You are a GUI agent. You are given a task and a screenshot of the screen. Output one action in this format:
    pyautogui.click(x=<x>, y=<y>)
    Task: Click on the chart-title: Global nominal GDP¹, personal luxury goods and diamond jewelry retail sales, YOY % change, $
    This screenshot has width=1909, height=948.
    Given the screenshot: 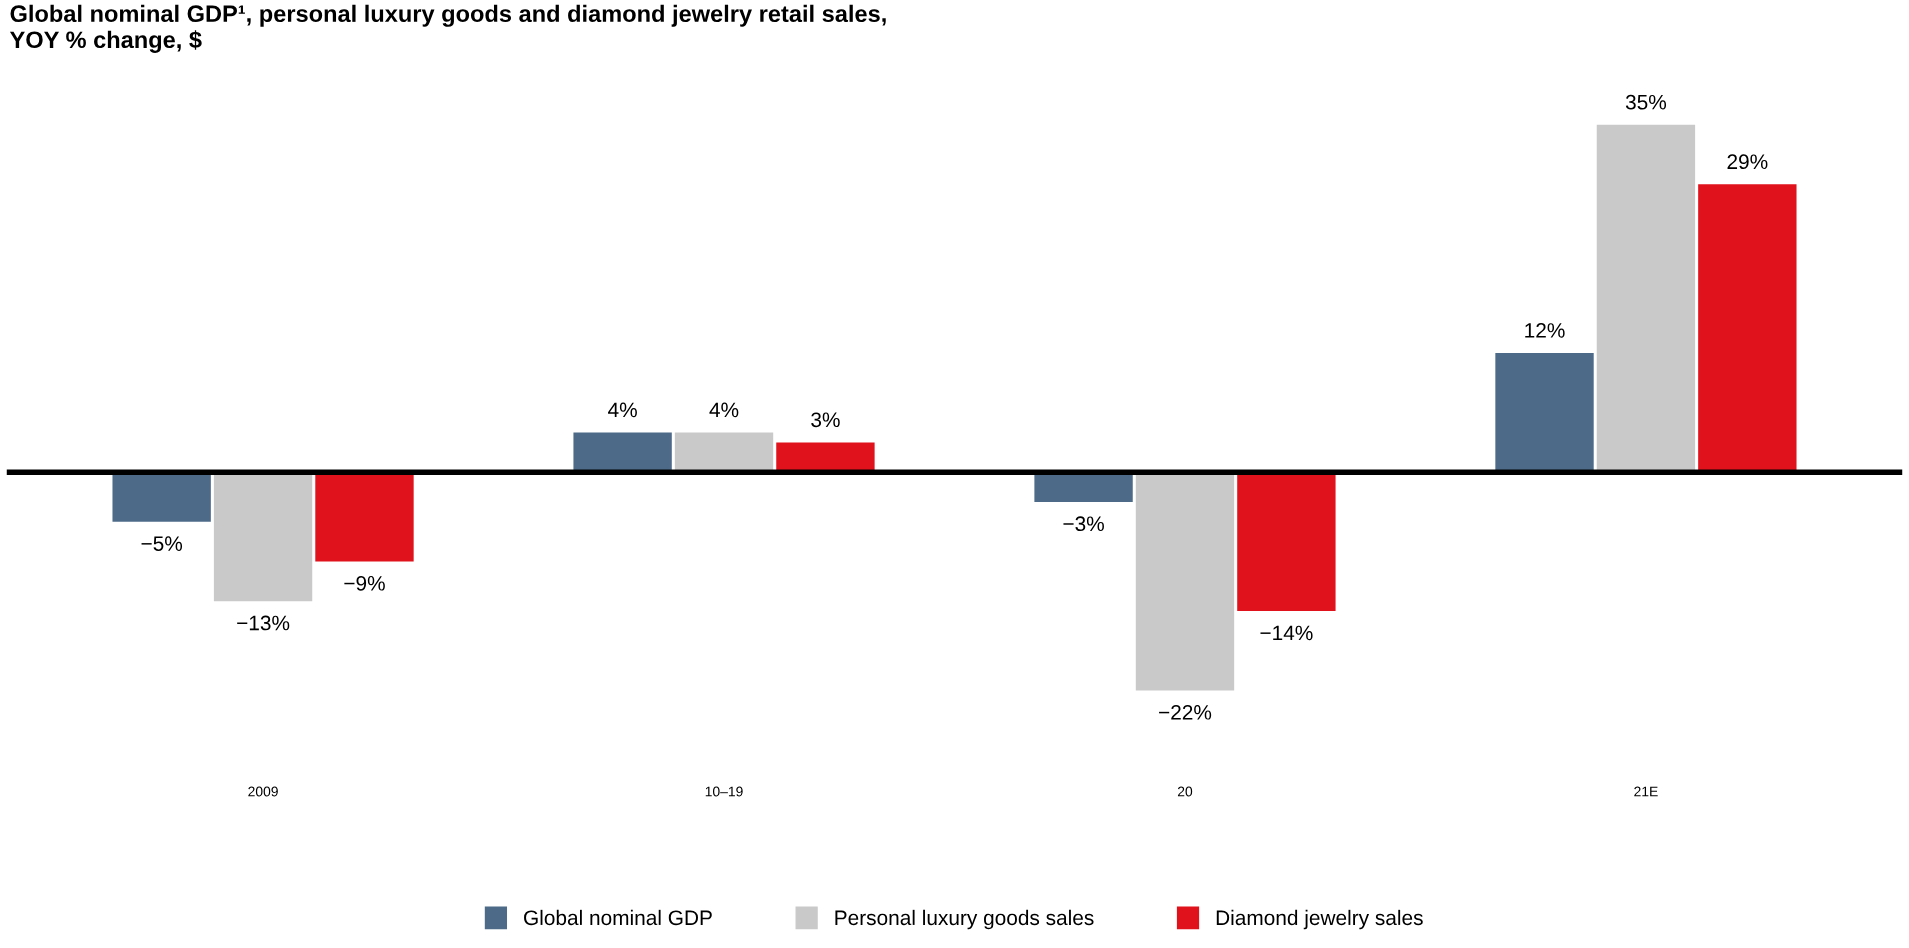 What is the action you would take?
    pyautogui.click(x=447, y=28)
    